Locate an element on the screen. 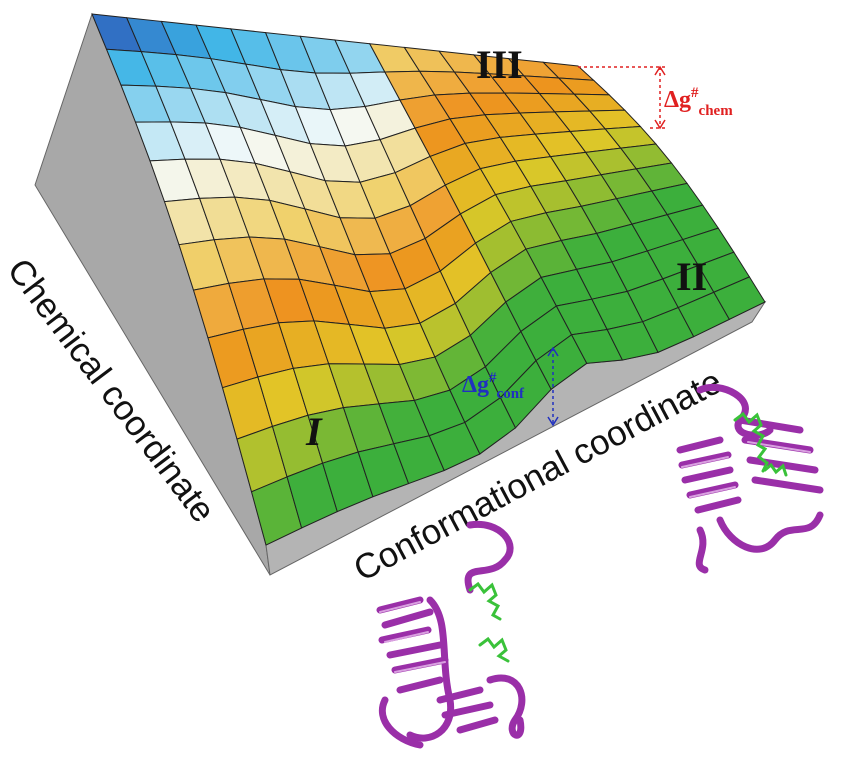  conf-barrier-label: Δg#conf is located at coordinates (493, 386).